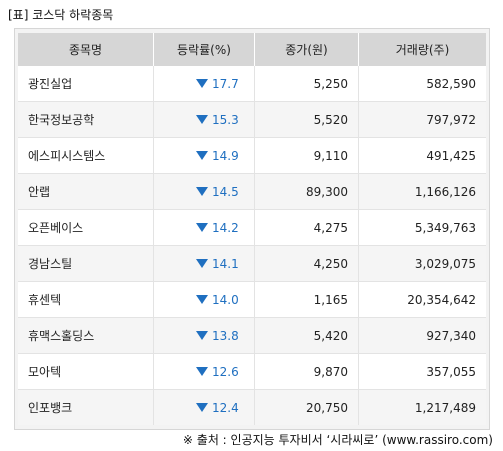  What do you see at coordinates (422, 120) in the screenshot?
I see `volume-cell: 797,972` at bounding box center [422, 120].